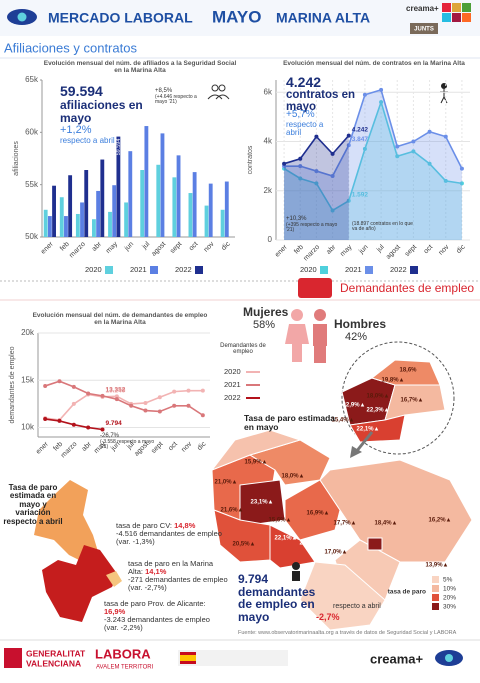  What do you see at coordinates (156, 571) in the screenshot?
I see `item-rate: 14,1%` at bounding box center [156, 571].